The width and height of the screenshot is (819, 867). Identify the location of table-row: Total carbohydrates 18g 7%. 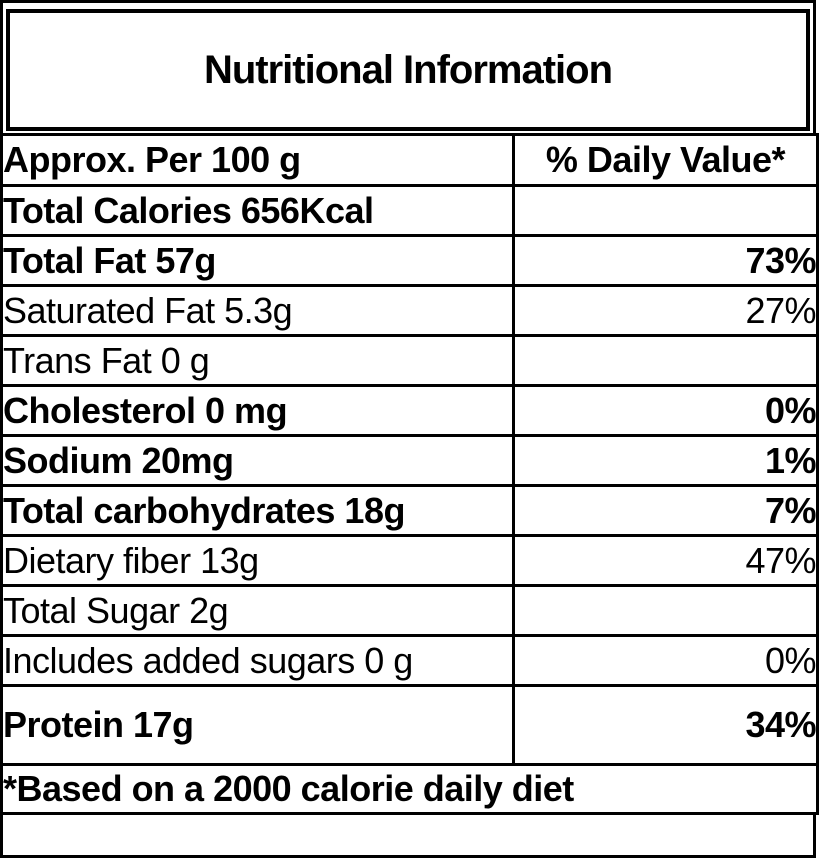
(409, 510).